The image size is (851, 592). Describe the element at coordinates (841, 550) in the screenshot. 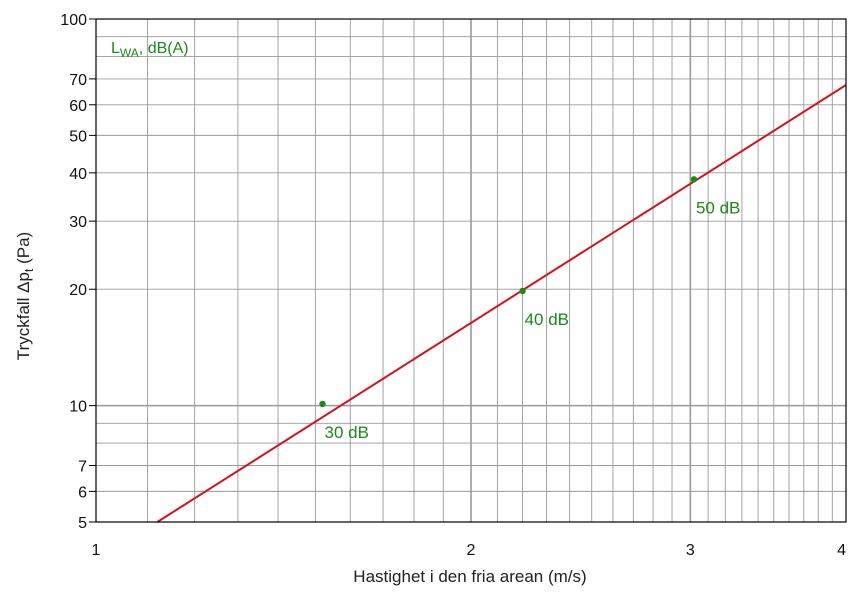

I see `x-tick-label: 4` at that location.